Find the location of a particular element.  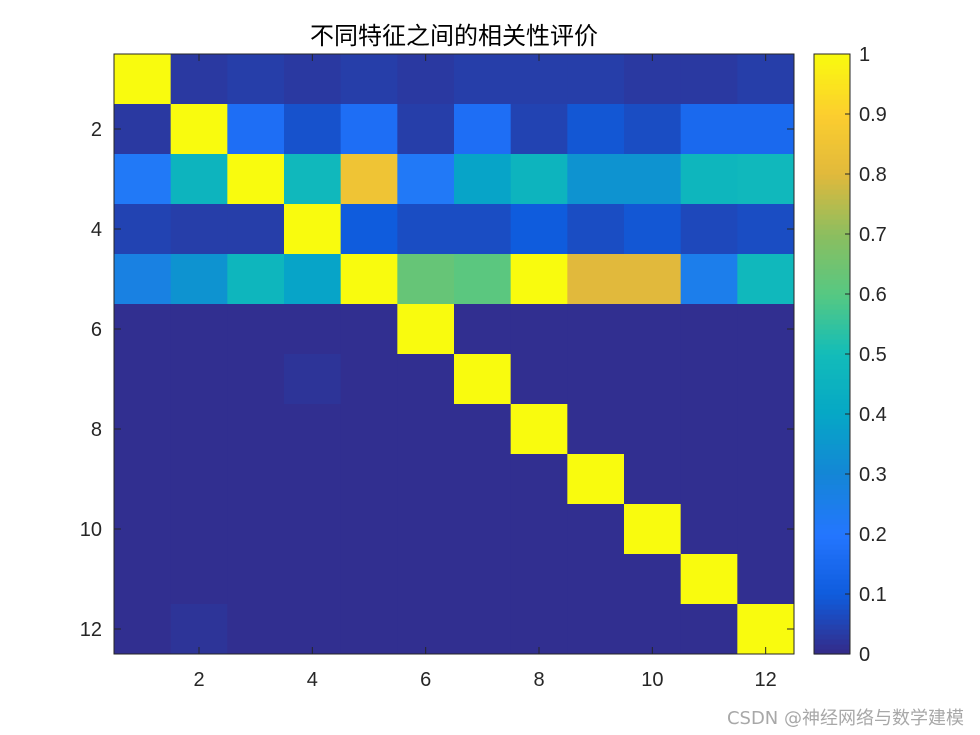

heatmap-cell-r4-c3 is located at coordinates (256, 229).